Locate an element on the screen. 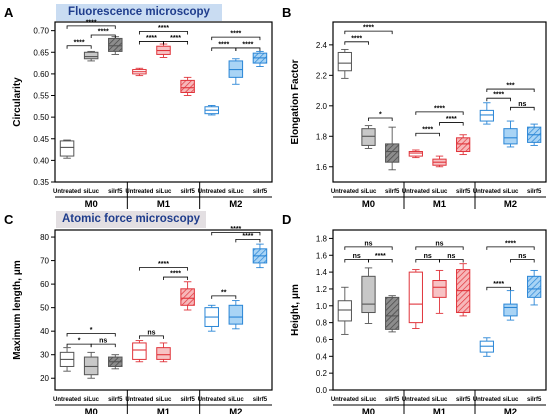 This screenshot has width=550, height=414. y-tick-label: 70 is located at coordinates (44, 261).